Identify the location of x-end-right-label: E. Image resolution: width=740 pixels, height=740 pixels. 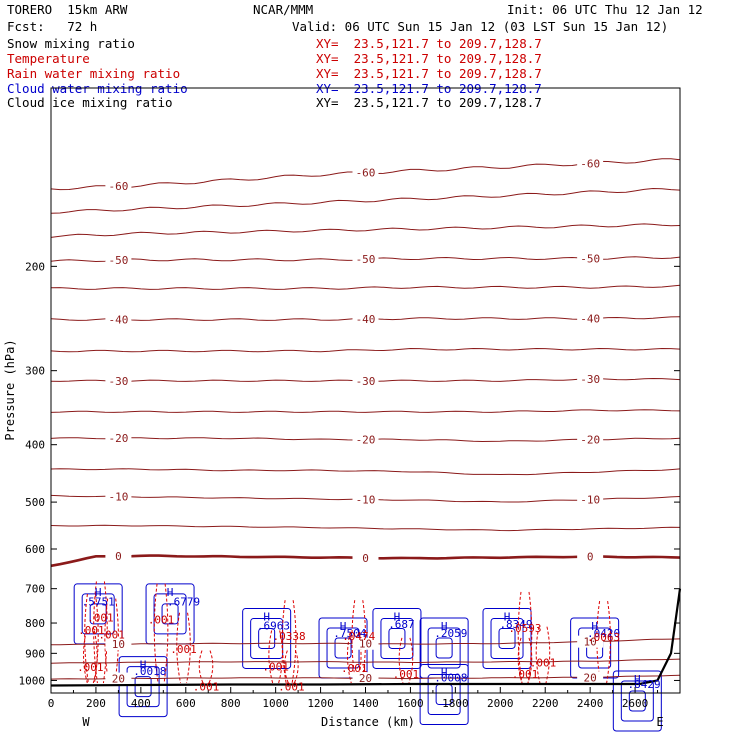
(659, 722).